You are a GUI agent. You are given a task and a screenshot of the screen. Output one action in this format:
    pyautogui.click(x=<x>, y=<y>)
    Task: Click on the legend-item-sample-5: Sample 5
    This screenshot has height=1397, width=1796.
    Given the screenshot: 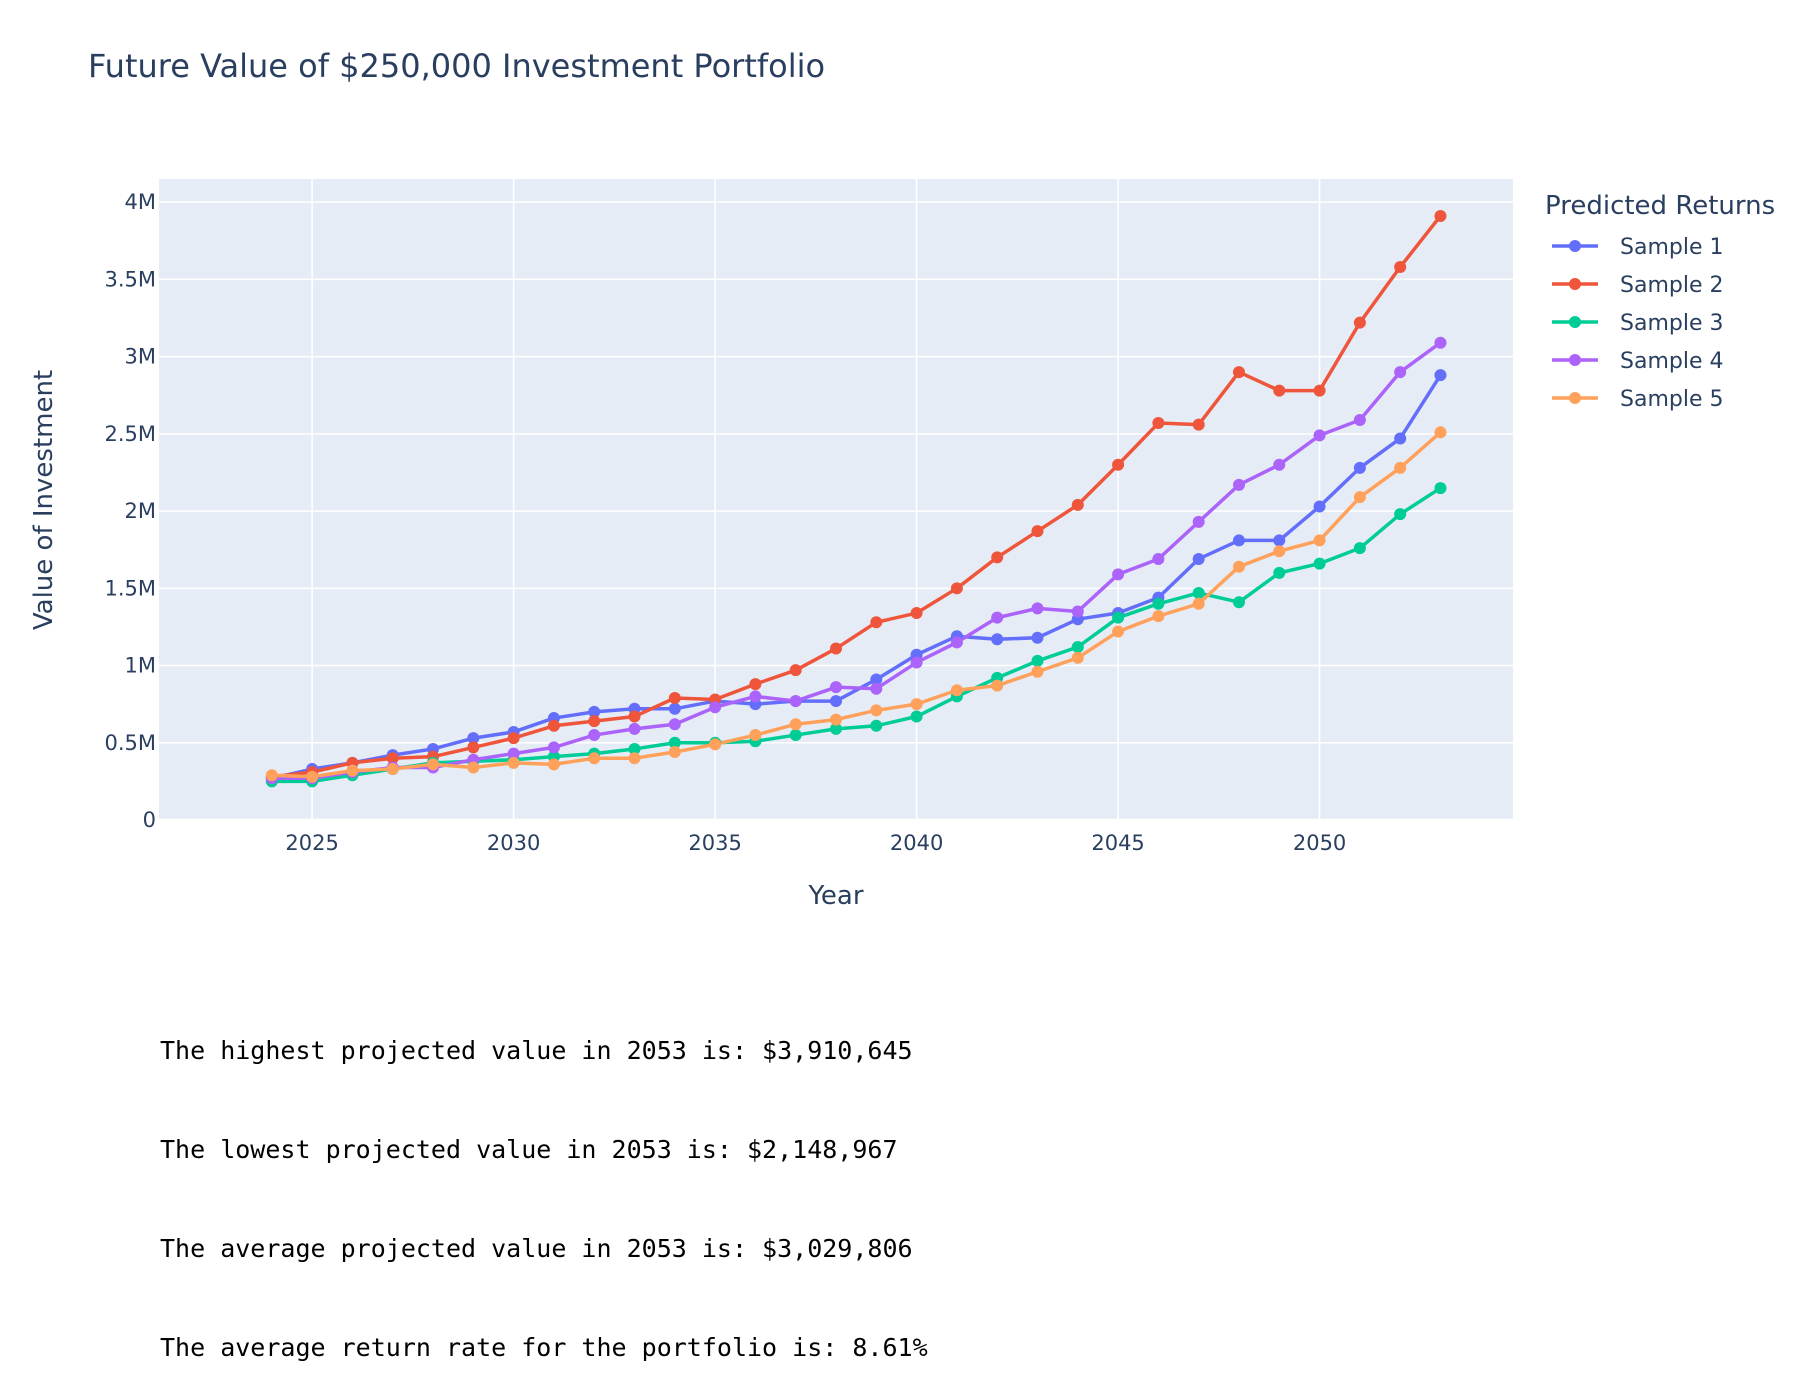 What is the action you would take?
    pyautogui.click(x=1637, y=399)
    